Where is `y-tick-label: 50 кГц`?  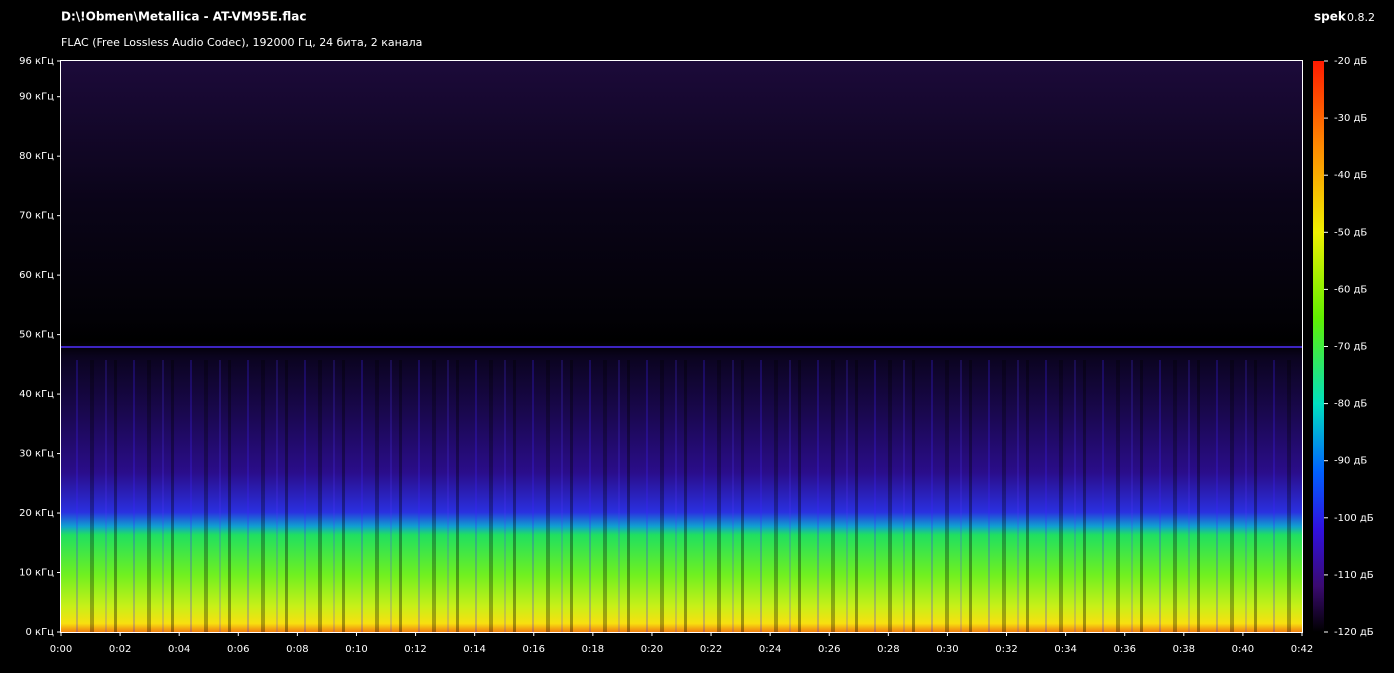 y-tick-label: 50 кГц is located at coordinates (36, 335).